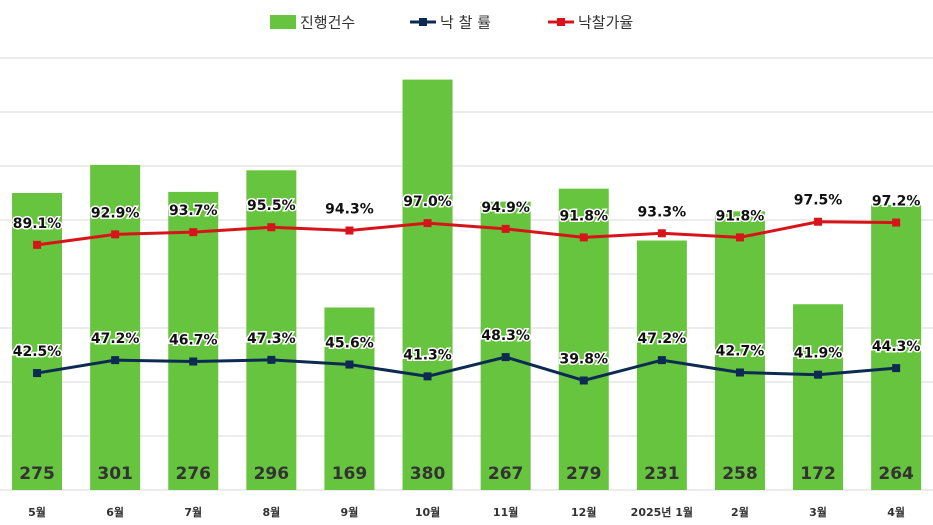 The image size is (933, 525). What do you see at coordinates (465, 23) in the screenshot?
I see `legend-label: 낙 찰 률` at bounding box center [465, 23].